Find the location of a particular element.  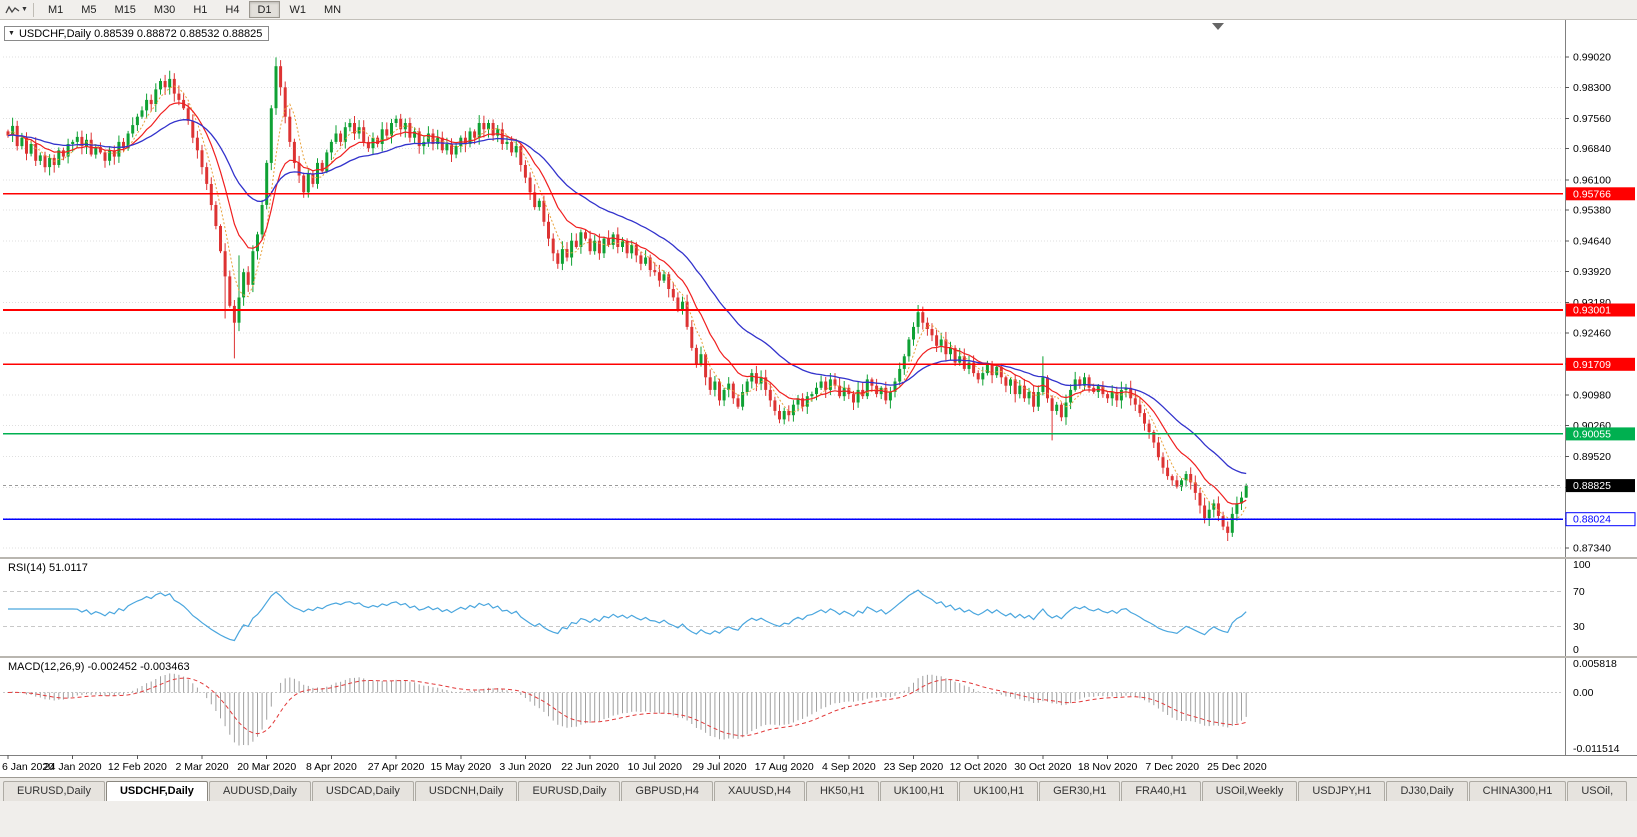

timeframe-toolbar: ▼ M1 M5 M15 M30 H1 H4 D1 W1 MN is located at coordinates (818, 10).